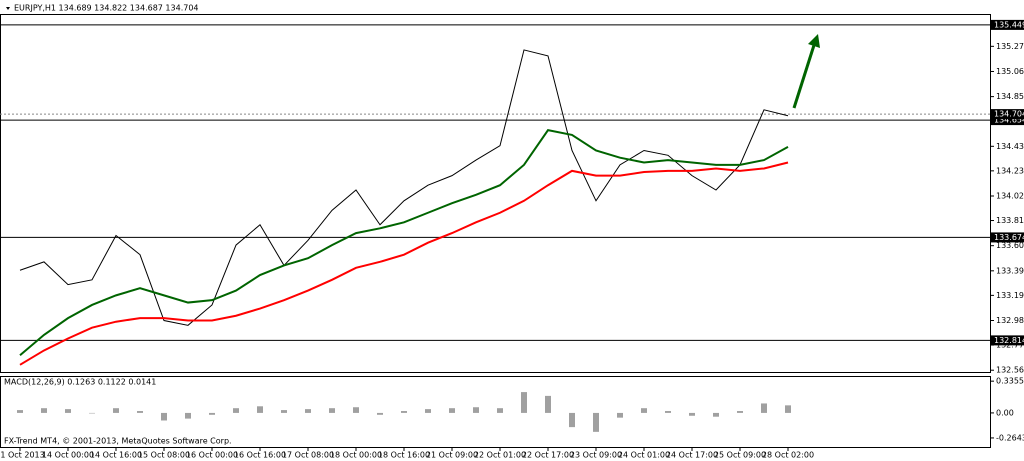  I want to click on level-label: 134.654, so click(1009, 120).